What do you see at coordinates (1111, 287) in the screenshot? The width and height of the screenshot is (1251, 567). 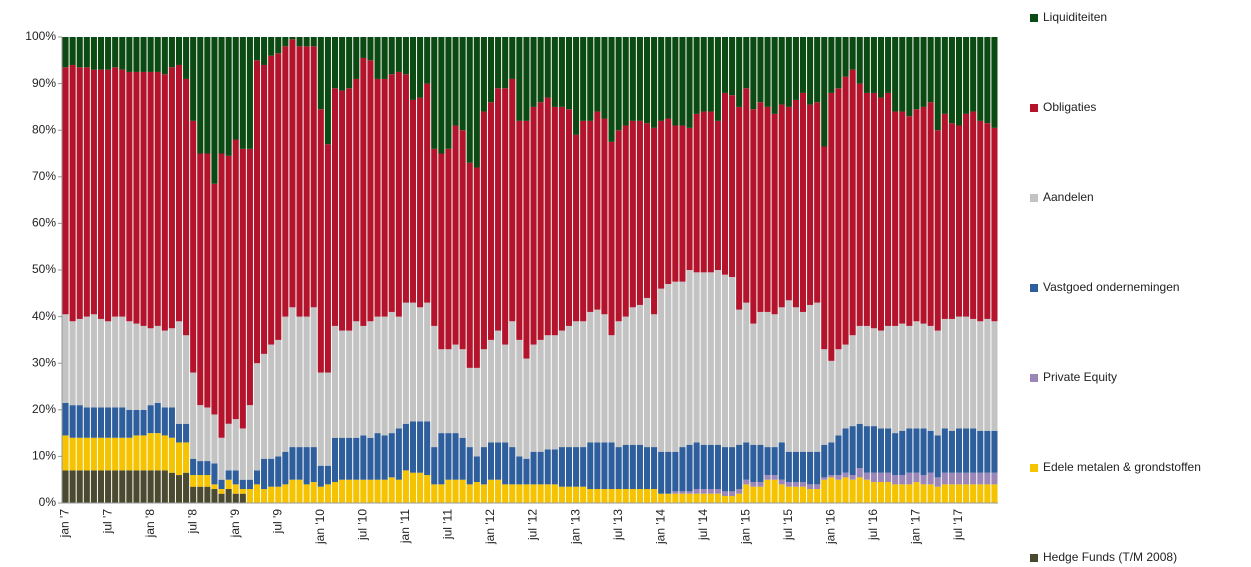 I see `legend-label: Vastgoed ondernemingen` at bounding box center [1111, 287].